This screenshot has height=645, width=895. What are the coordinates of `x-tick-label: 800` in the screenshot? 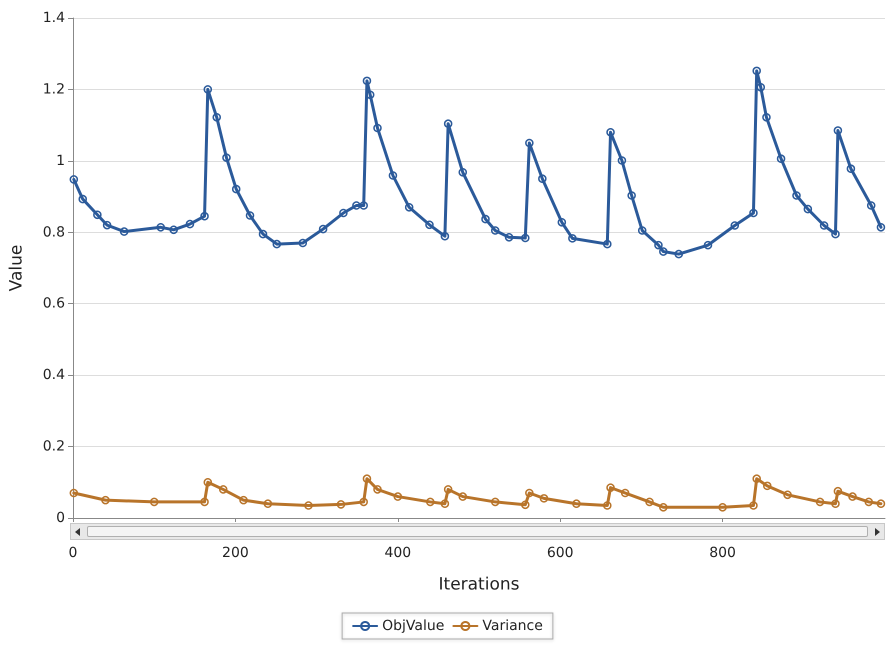 It's located at (722, 553).